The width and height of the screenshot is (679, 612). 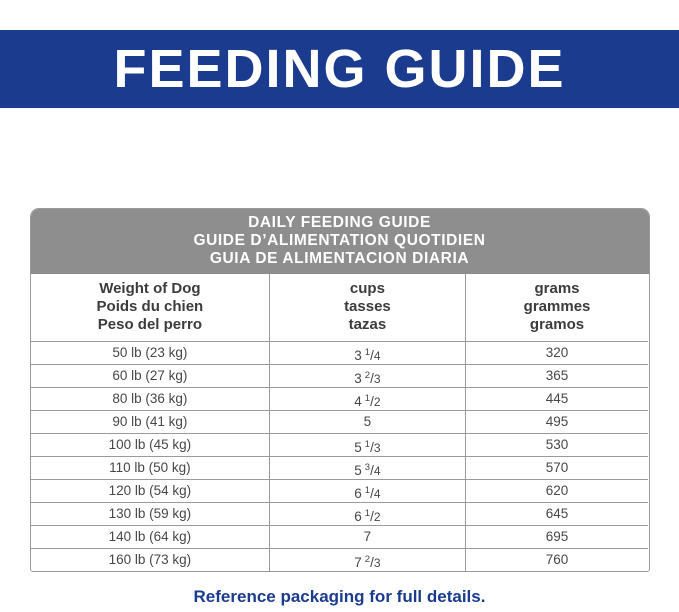 What do you see at coordinates (150, 352) in the screenshot?
I see `weight-cell: 50 lb (23 kg)` at bounding box center [150, 352].